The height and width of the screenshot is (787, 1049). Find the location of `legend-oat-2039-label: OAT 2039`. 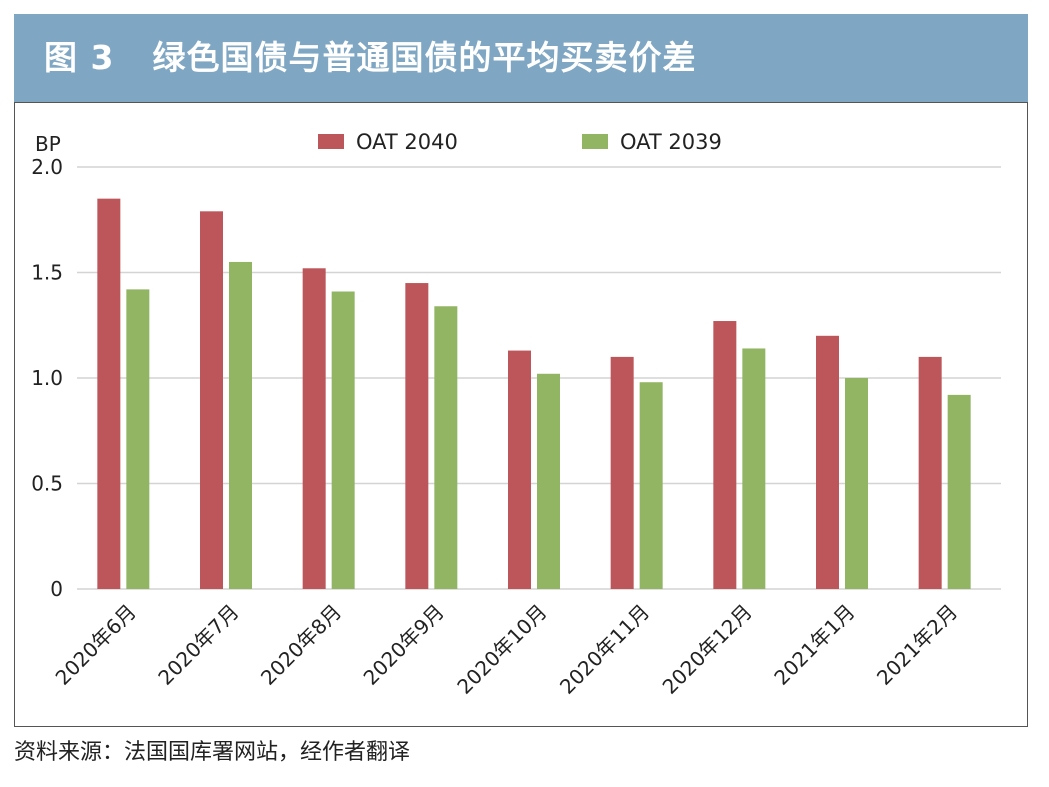

legend-oat-2039-label: OAT 2039 is located at coordinates (671, 142).